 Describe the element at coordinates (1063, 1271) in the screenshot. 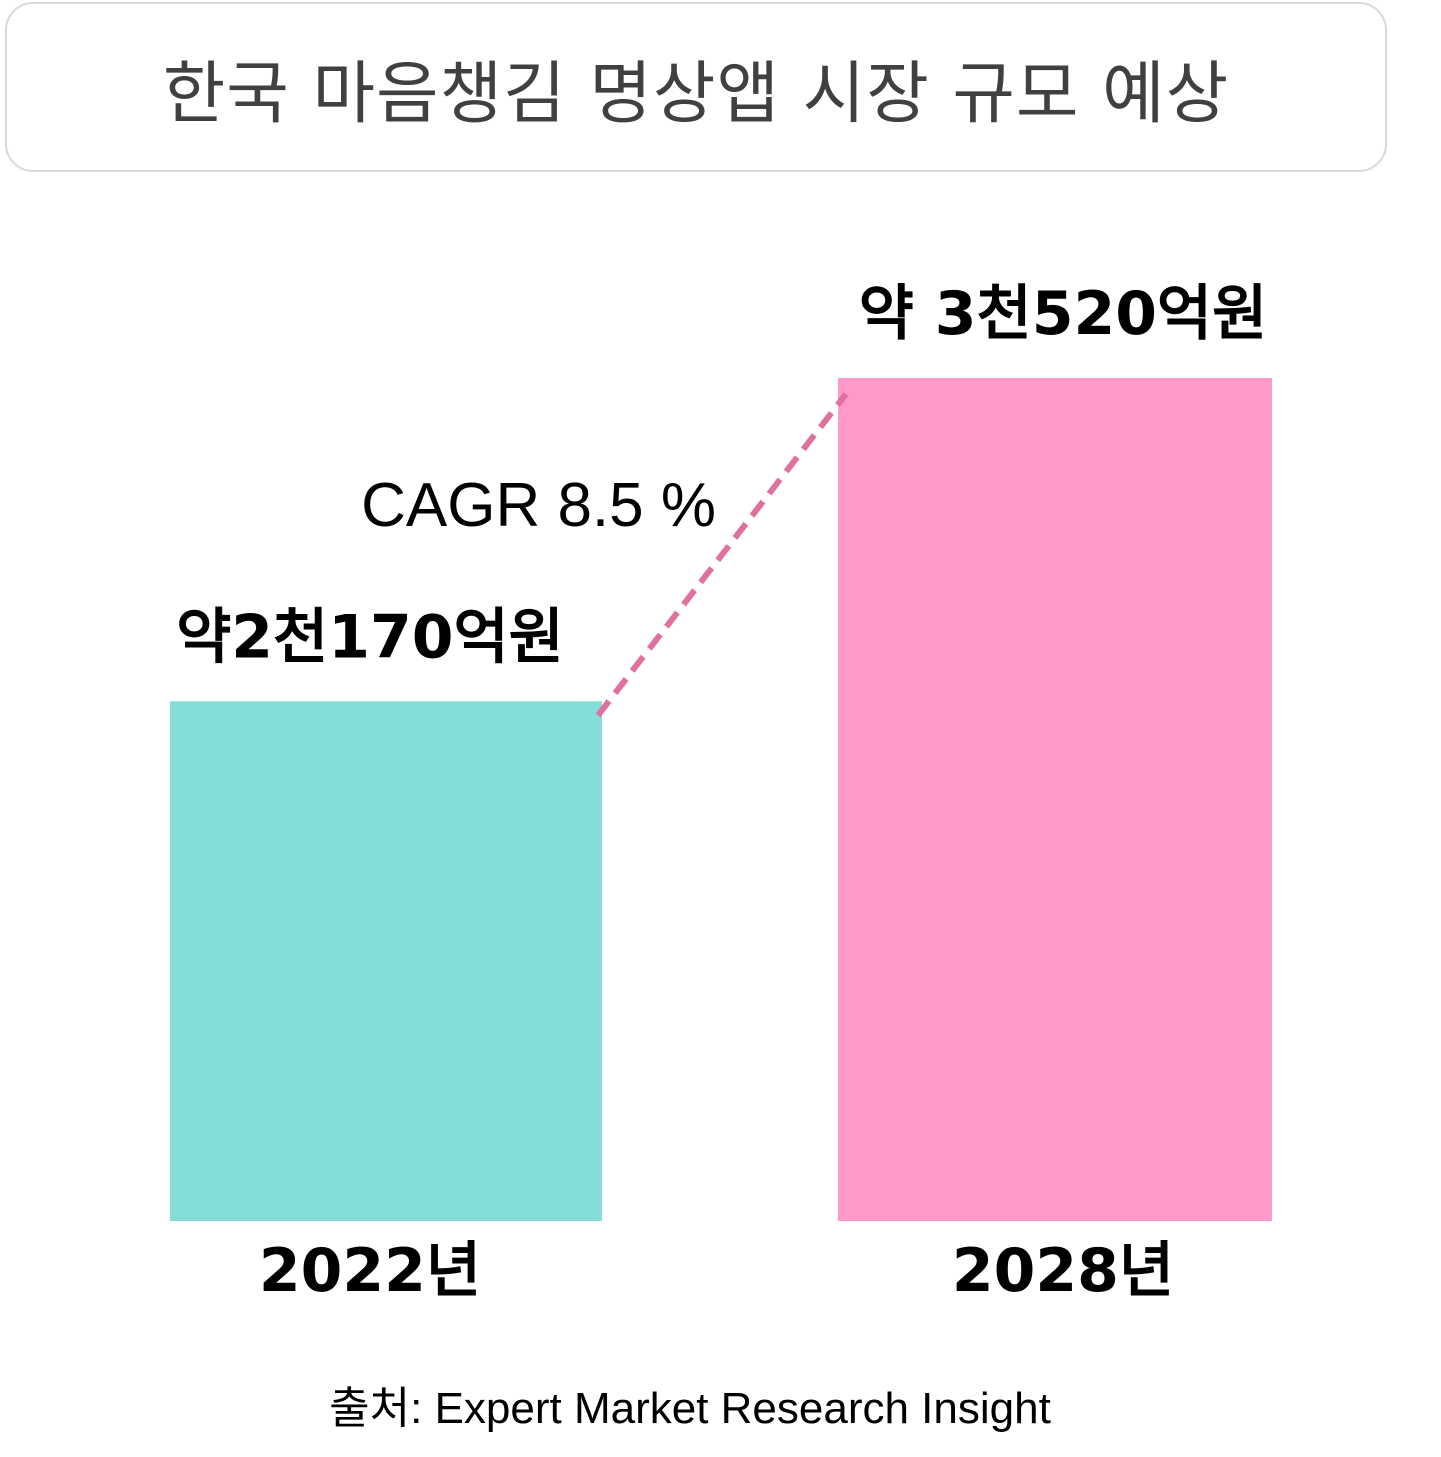

I see `category-label-2028년: 2028년` at that location.